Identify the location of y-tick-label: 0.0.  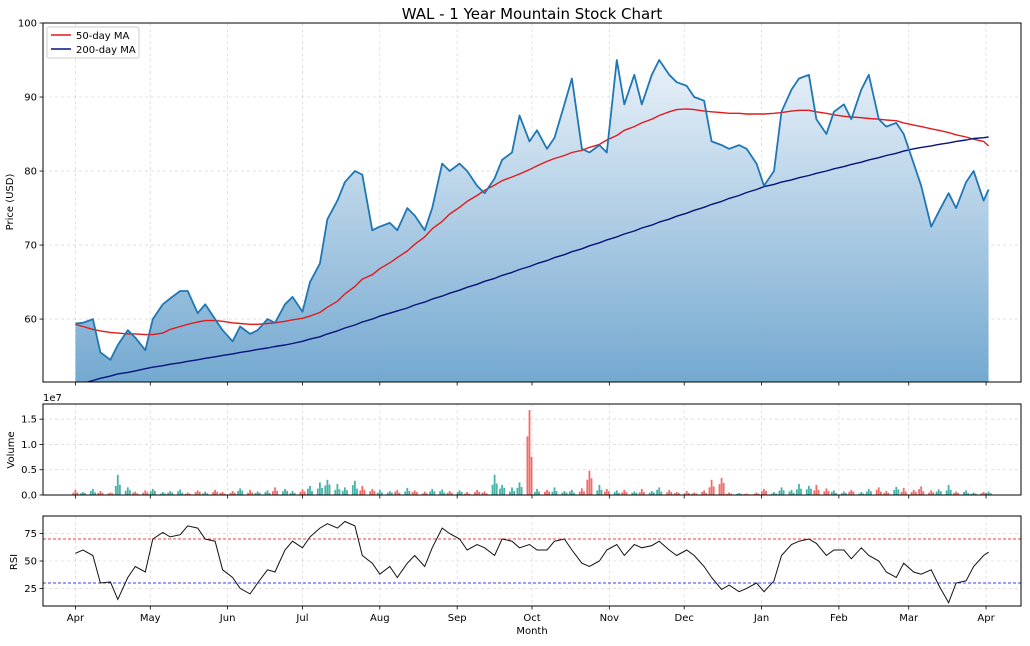
(29, 496).